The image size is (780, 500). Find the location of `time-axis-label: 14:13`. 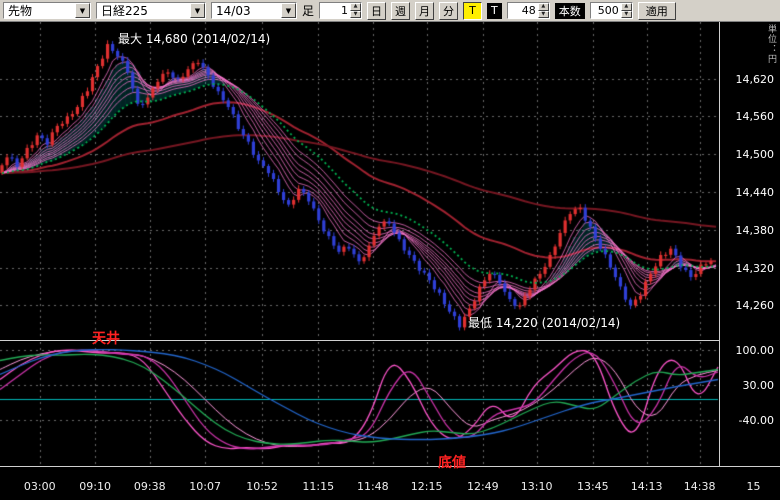

time-axis-label: 14:13 is located at coordinates (646, 486).